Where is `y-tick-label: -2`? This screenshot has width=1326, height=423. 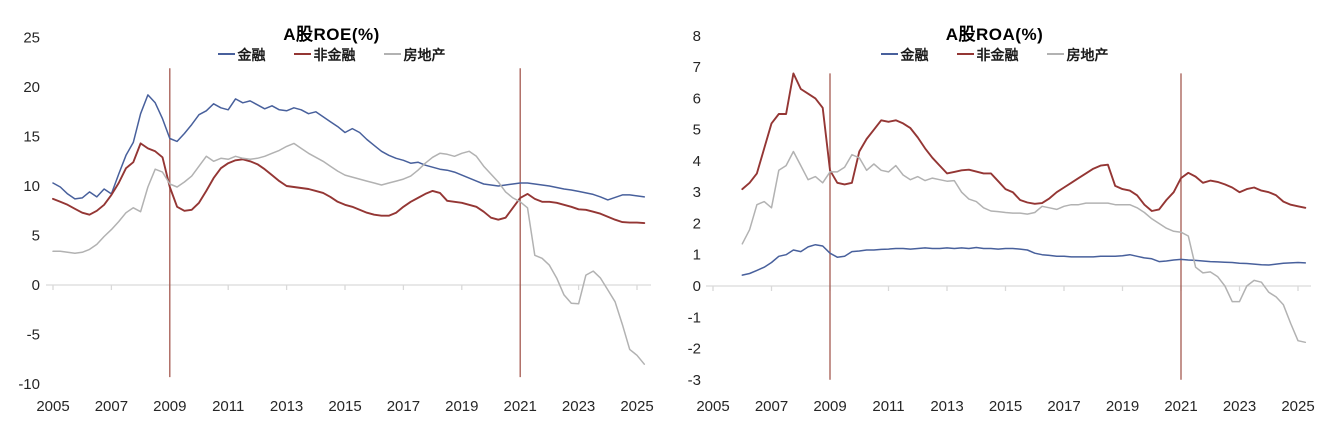
y-tick-label: -2 is located at coordinates (694, 349).